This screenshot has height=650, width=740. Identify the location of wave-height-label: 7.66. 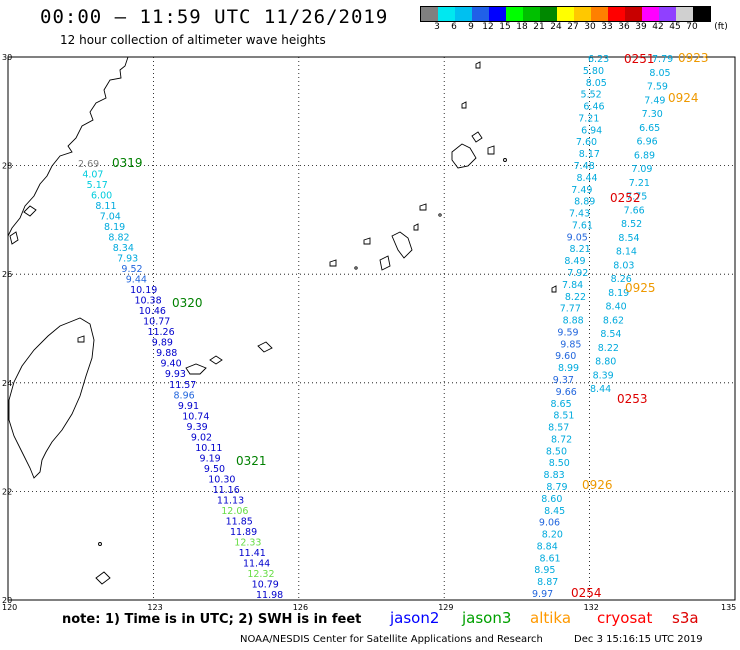
(634, 210).